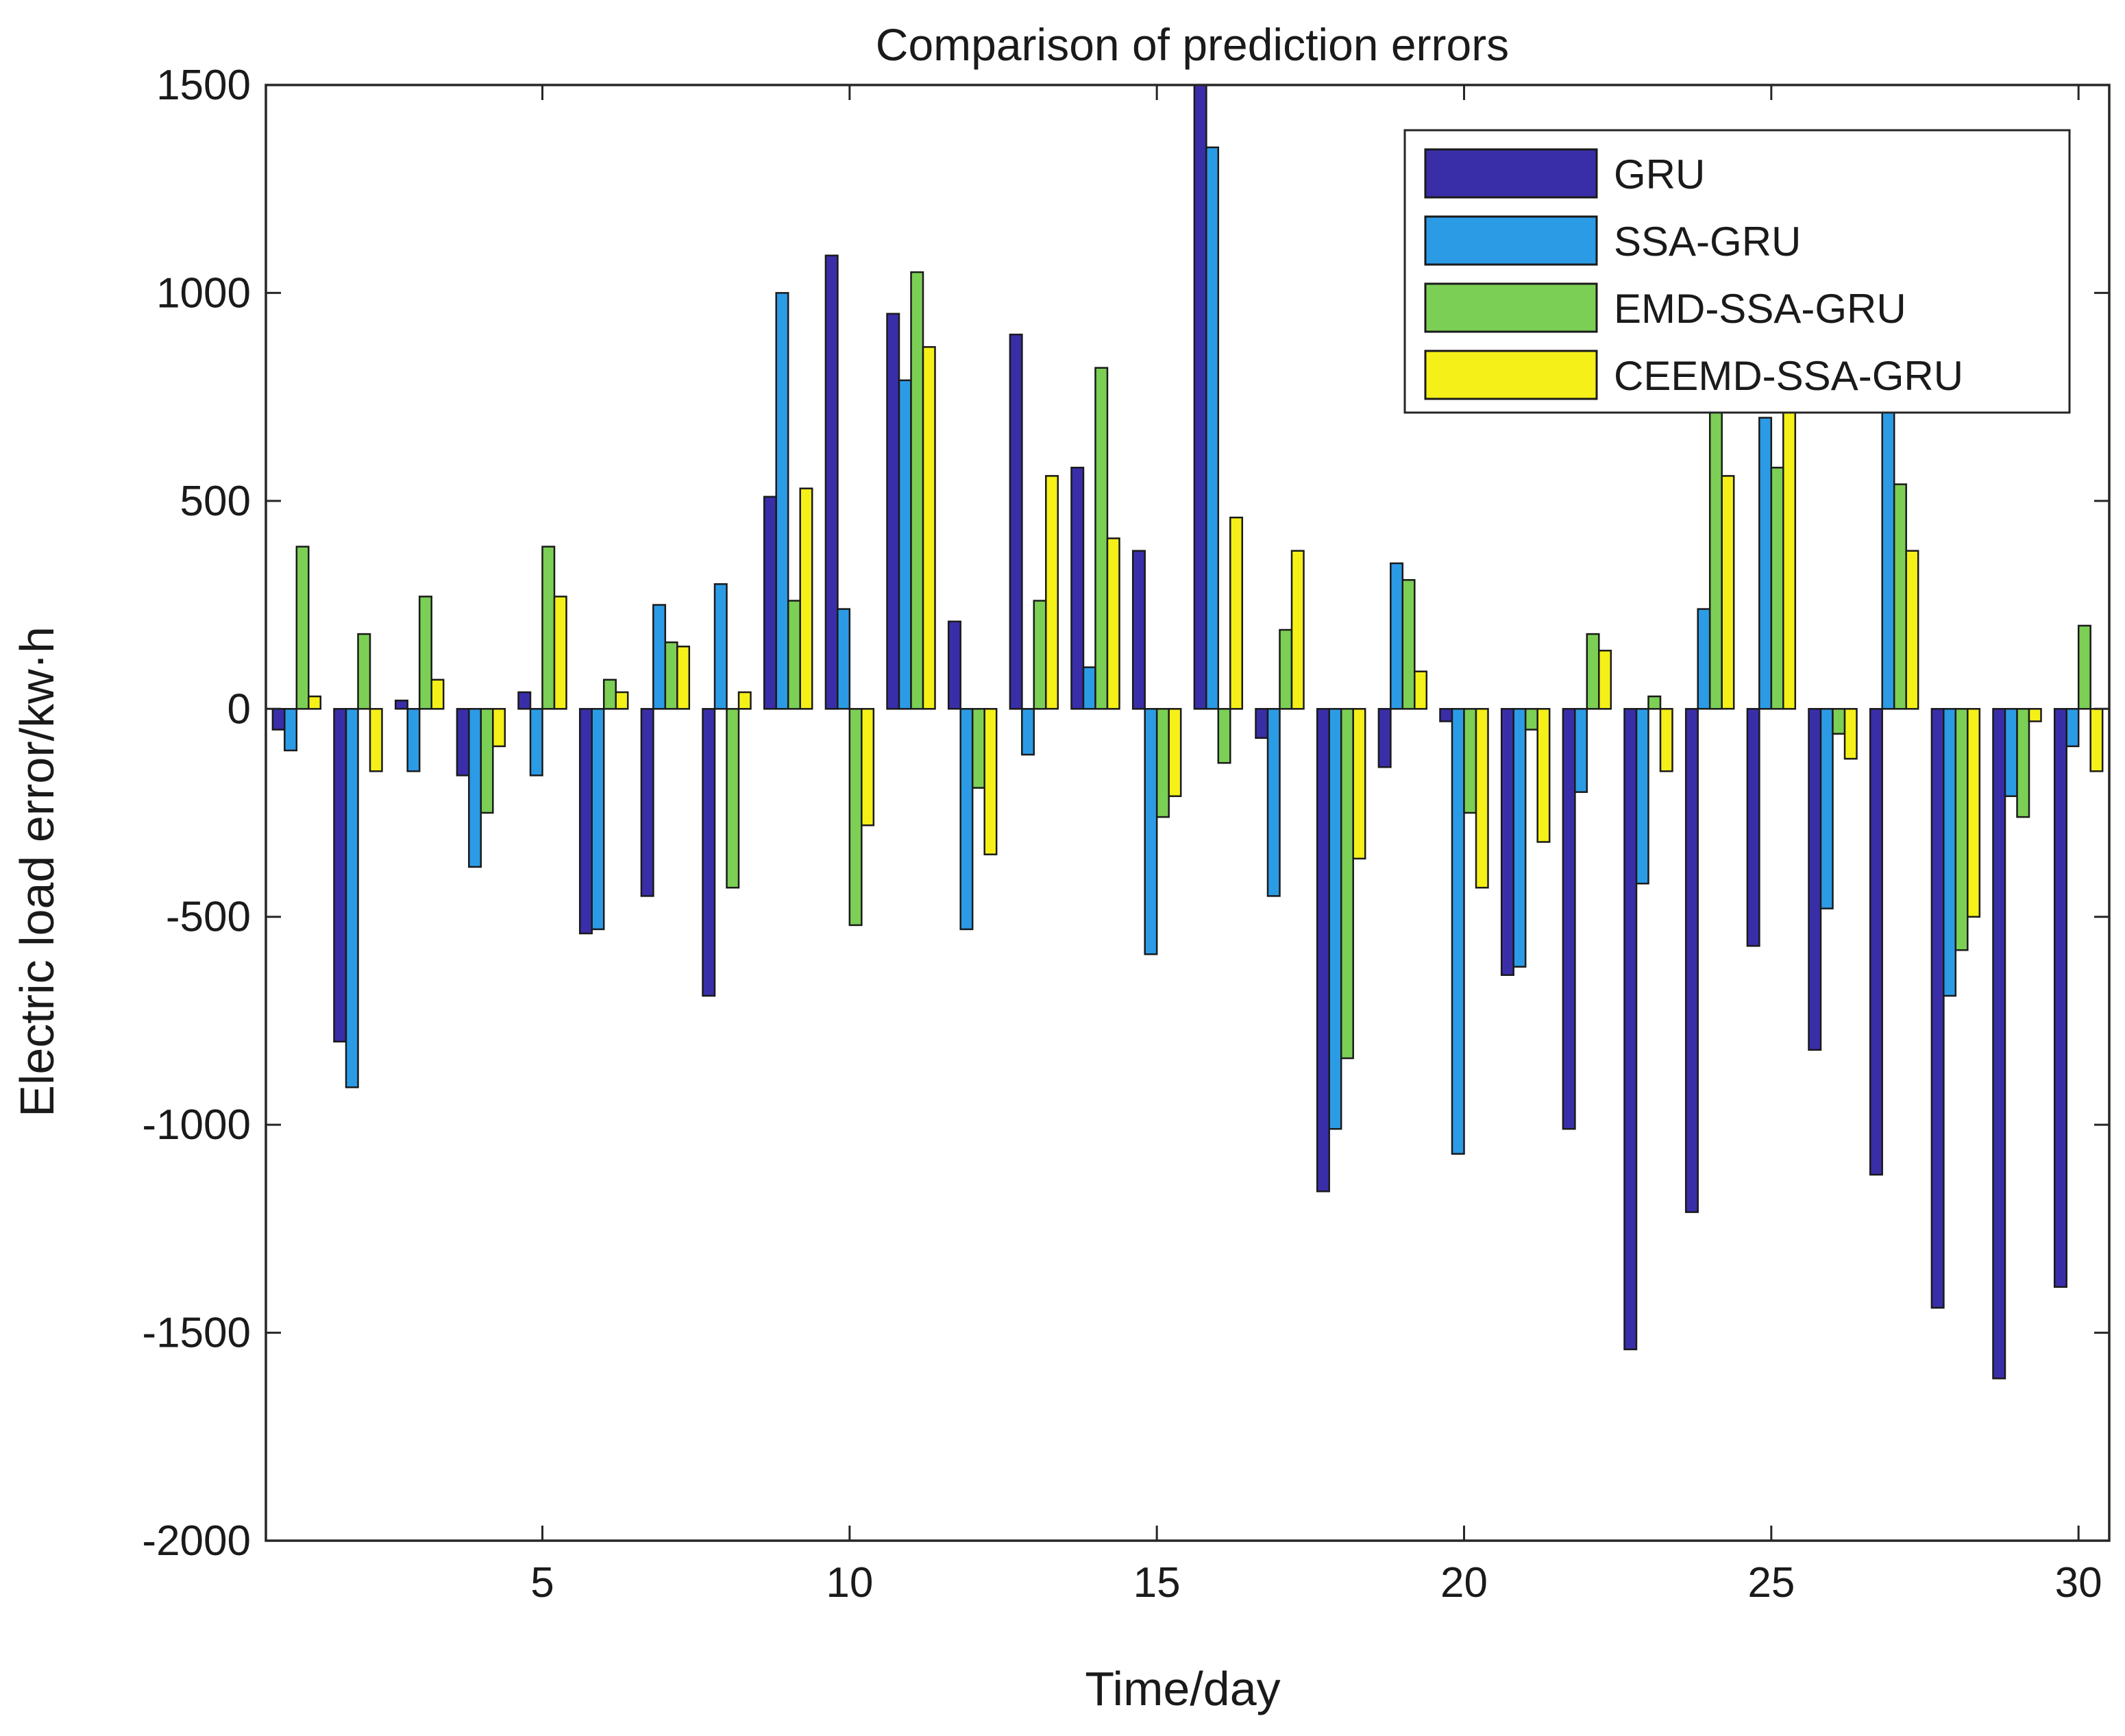  What do you see at coordinates (542, 1582) in the screenshot?
I see `x-tick-label: 5` at bounding box center [542, 1582].